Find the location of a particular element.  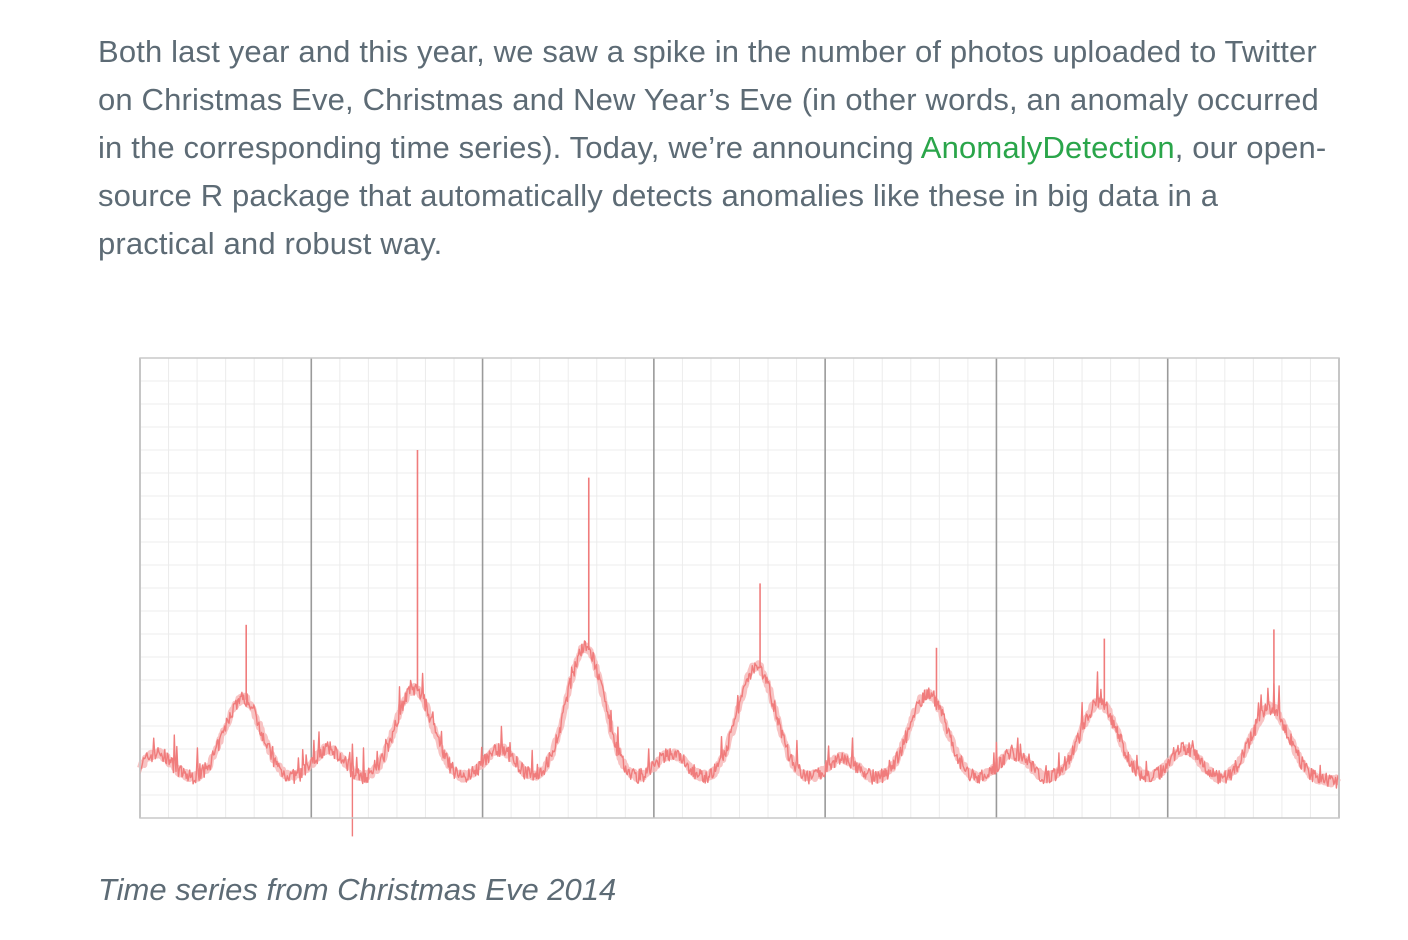

series-line is located at coordinates (739, 714).